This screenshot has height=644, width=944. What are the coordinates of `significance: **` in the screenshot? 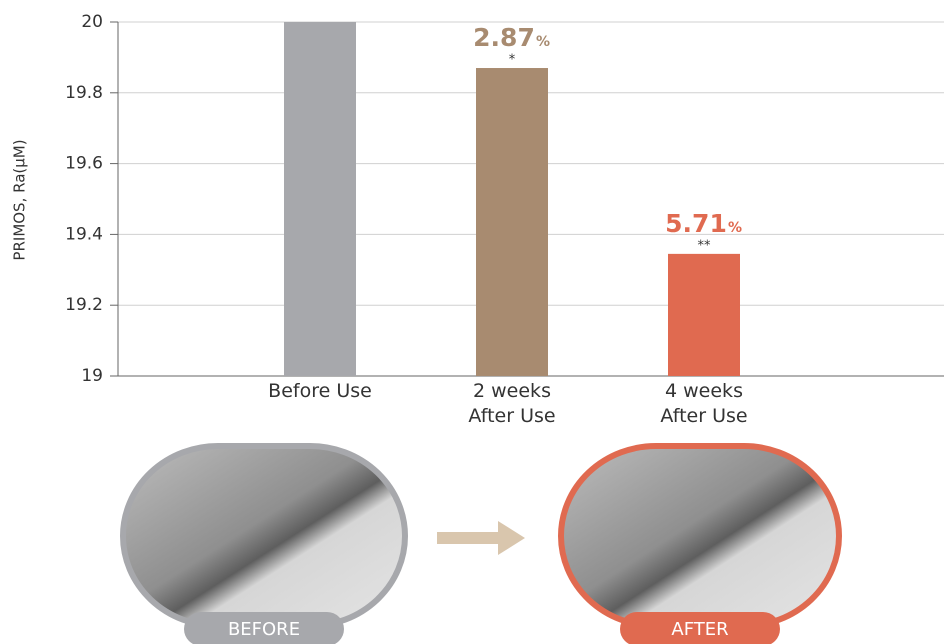 It's located at (705, 245).